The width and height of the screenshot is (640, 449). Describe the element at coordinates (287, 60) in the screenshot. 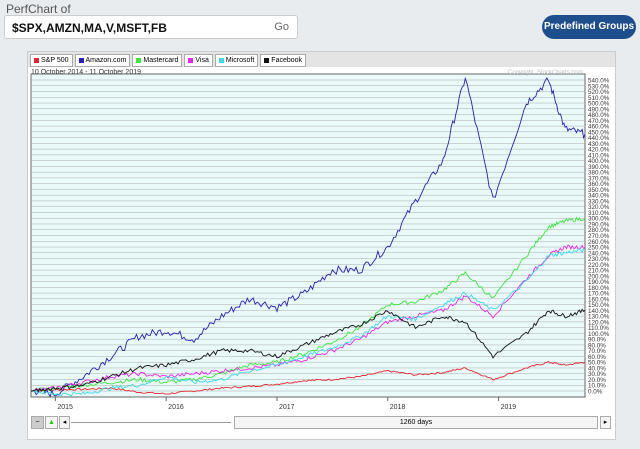

I see `legend-label: Facebook` at that location.